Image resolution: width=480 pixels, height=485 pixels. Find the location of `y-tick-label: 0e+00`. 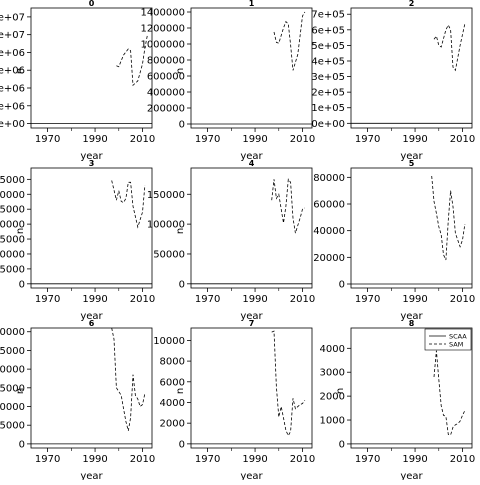

y-tick-label: 0e+00 is located at coordinates (12, 124).